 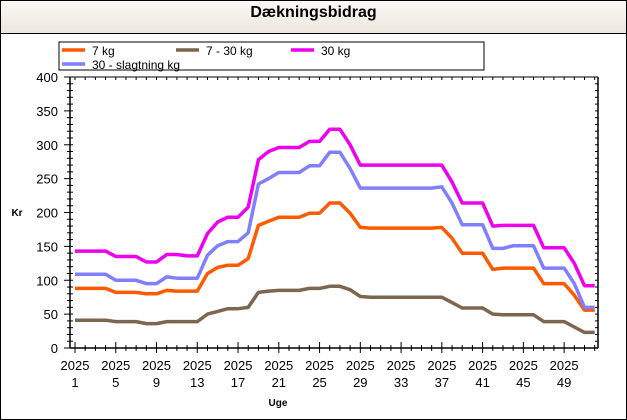 What do you see at coordinates (156, 382) in the screenshot?
I see `x-tick-label-week: 9` at bounding box center [156, 382].